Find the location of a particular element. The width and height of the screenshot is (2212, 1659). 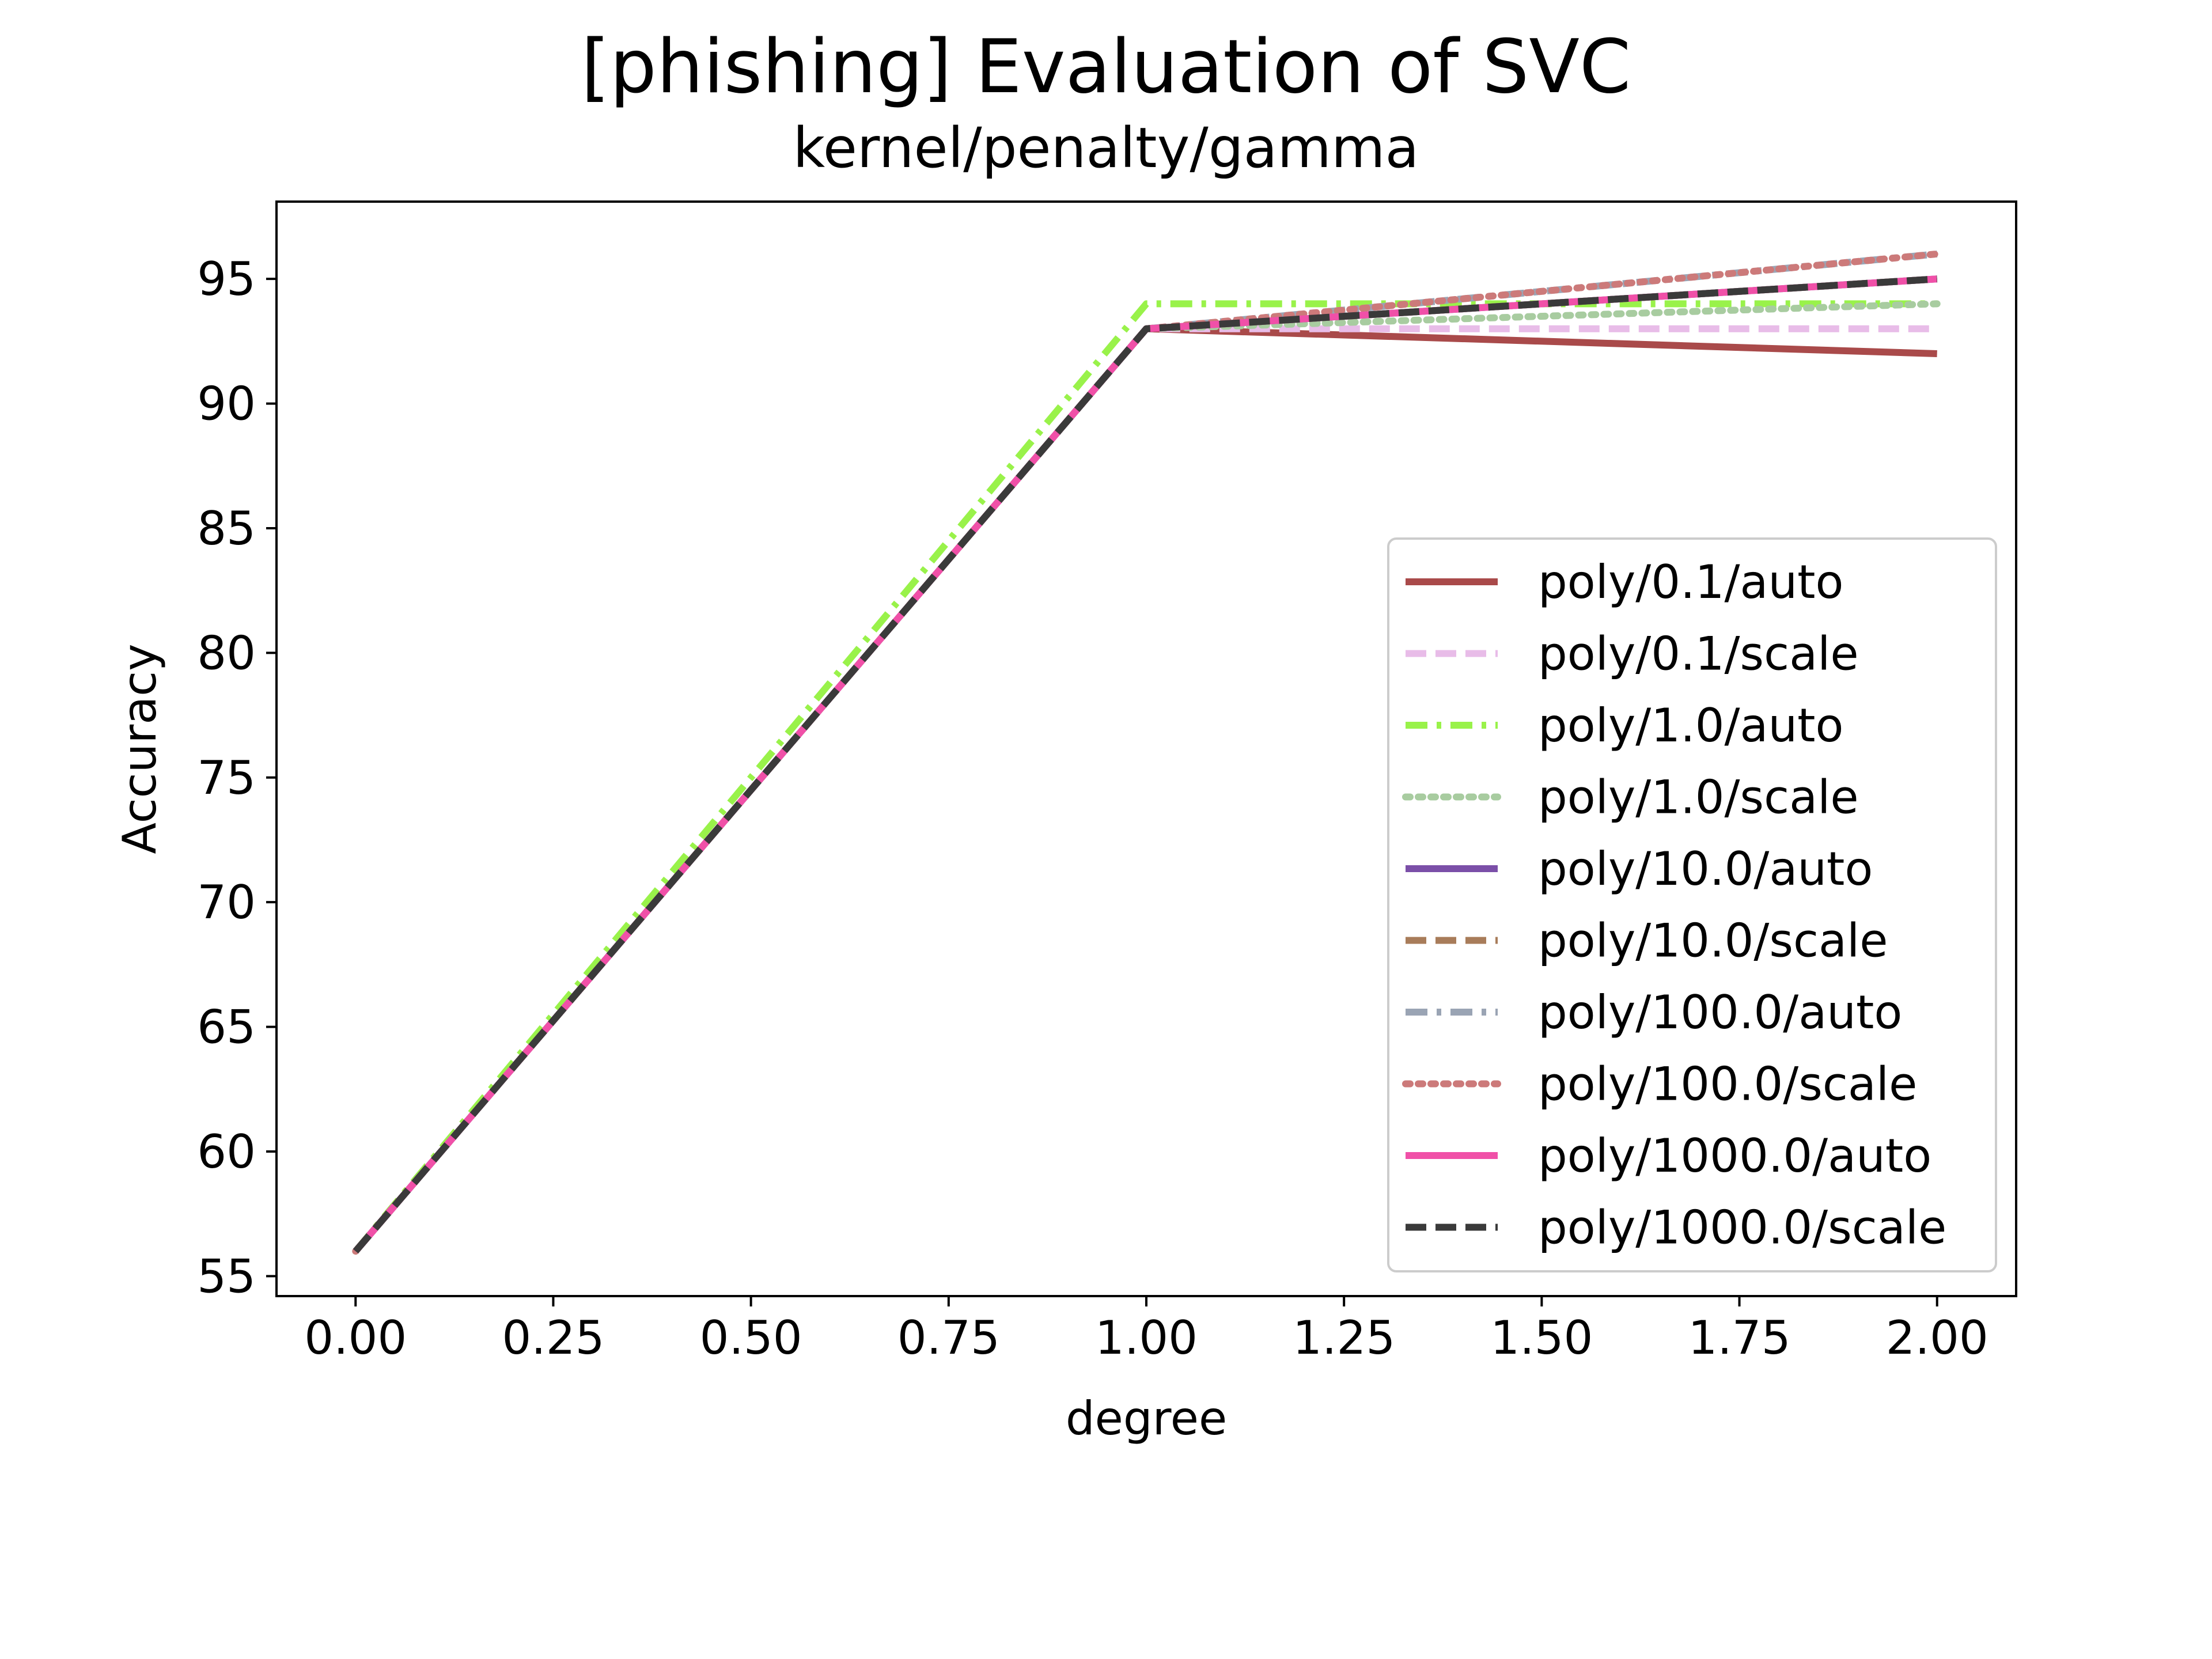

legend-box is located at coordinates (1692, 904).